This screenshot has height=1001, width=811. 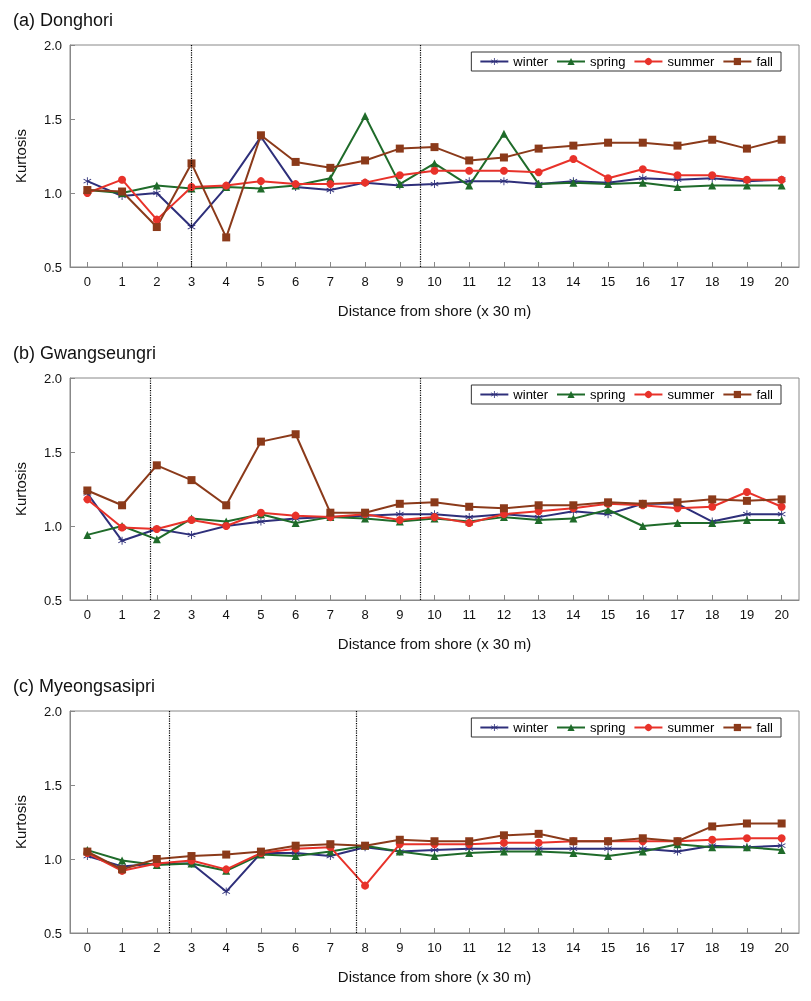 I want to click on chart-title: (a) Donghori, so click(x=63, y=20).